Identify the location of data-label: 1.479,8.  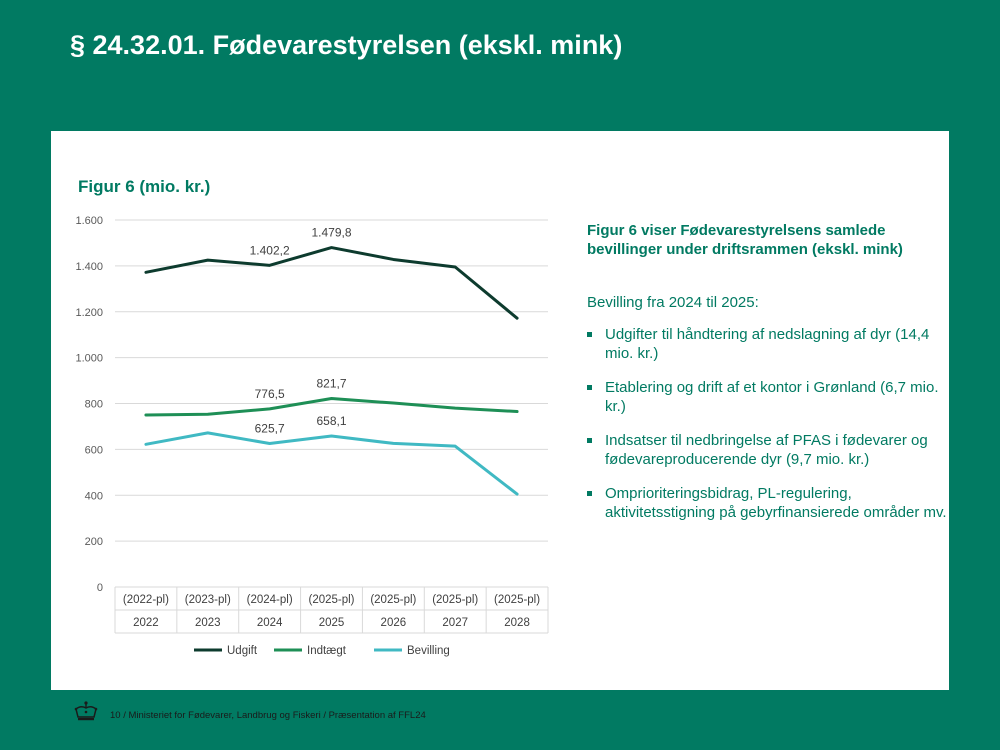
(331, 233).